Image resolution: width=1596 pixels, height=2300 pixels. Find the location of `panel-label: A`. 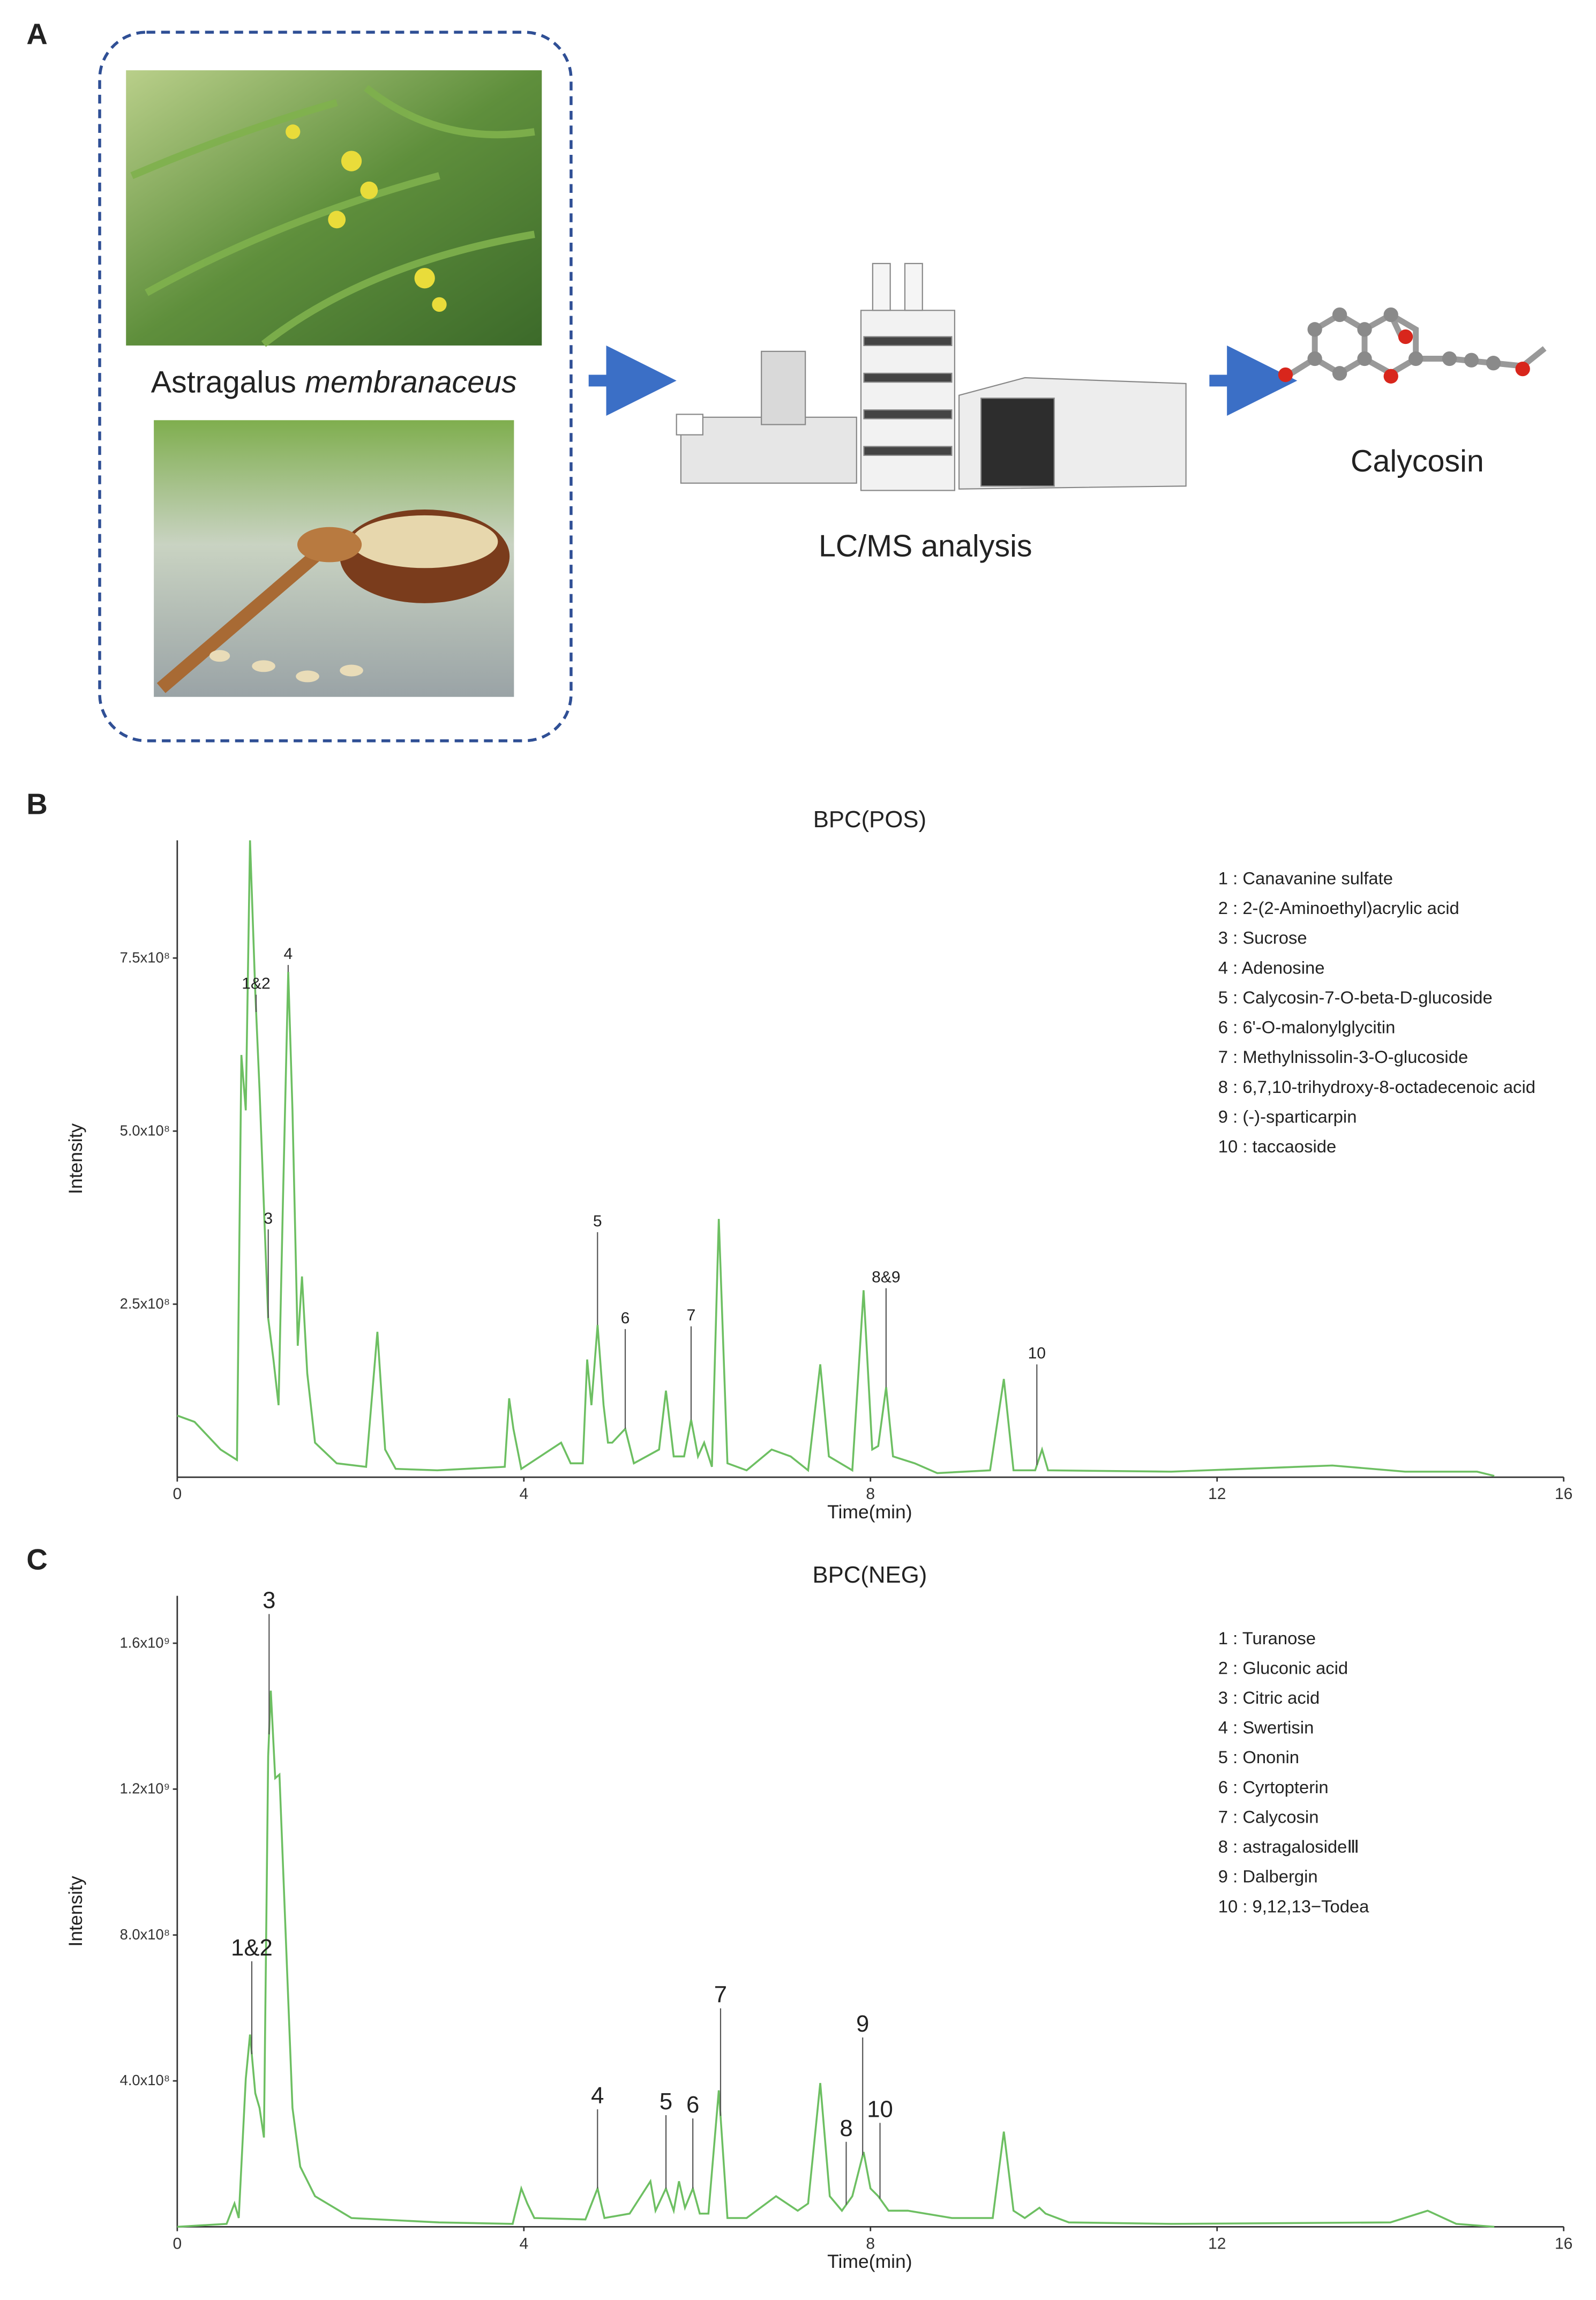

panel-label: A is located at coordinates (36, 34).